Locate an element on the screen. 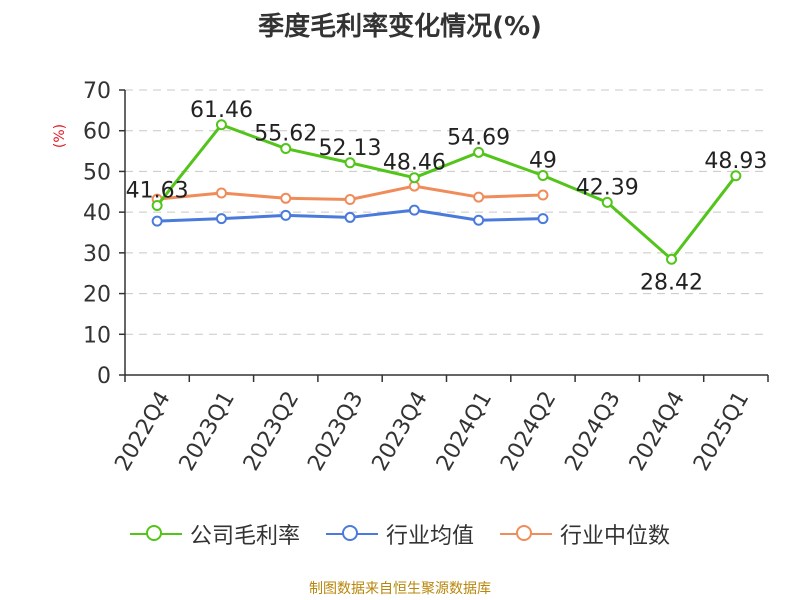 The image size is (800, 600). x-tick-label: 2022Q4 is located at coordinates (142, 431).